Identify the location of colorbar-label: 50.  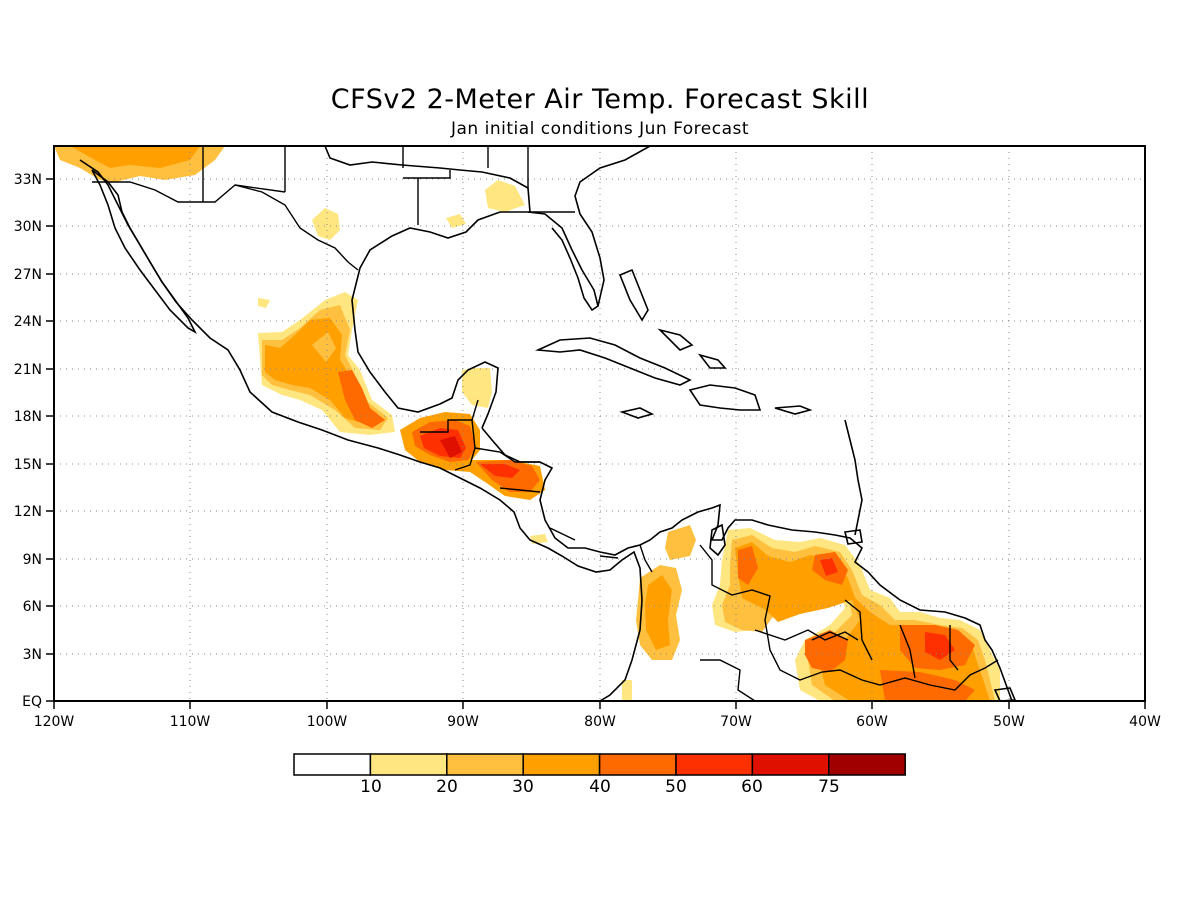
(676, 787).